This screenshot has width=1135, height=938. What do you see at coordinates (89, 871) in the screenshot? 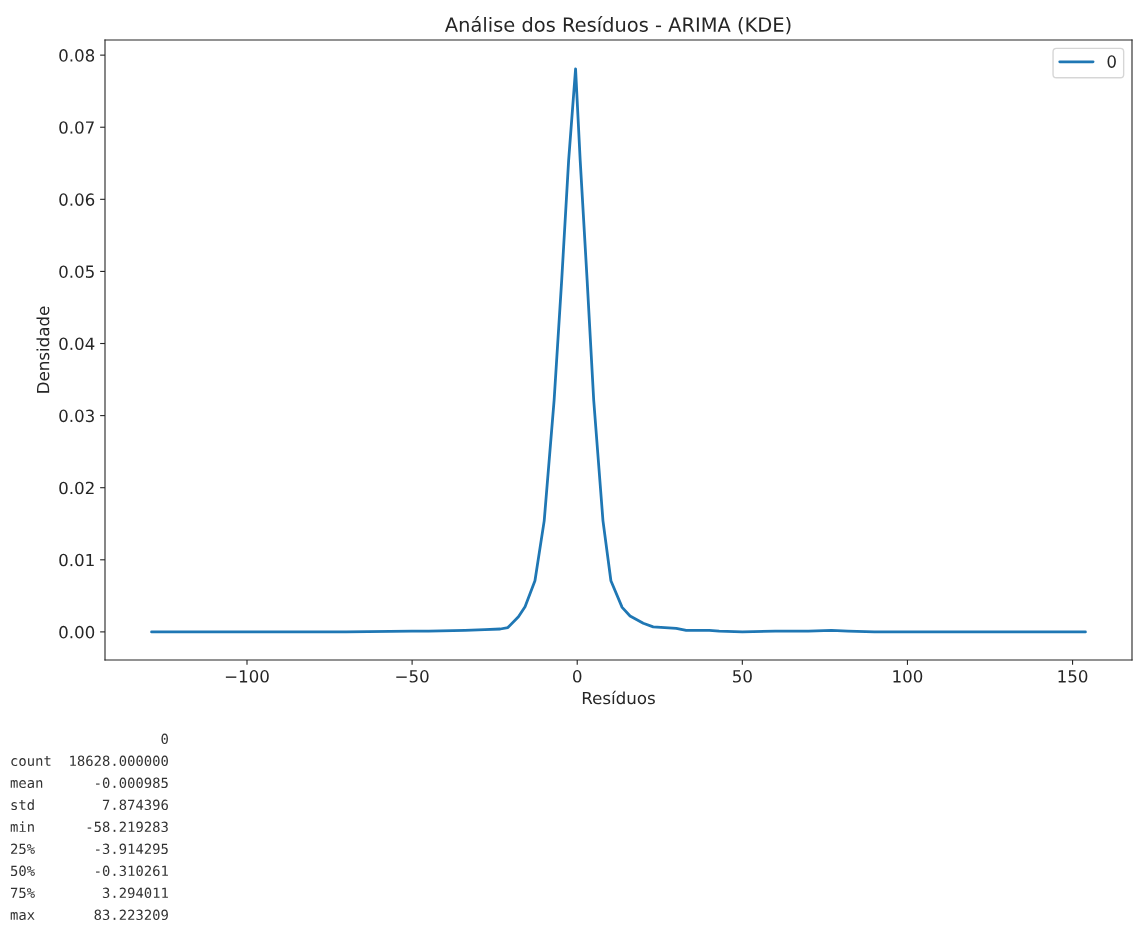
I see `text: 50% -0.310261` at bounding box center [89, 871].